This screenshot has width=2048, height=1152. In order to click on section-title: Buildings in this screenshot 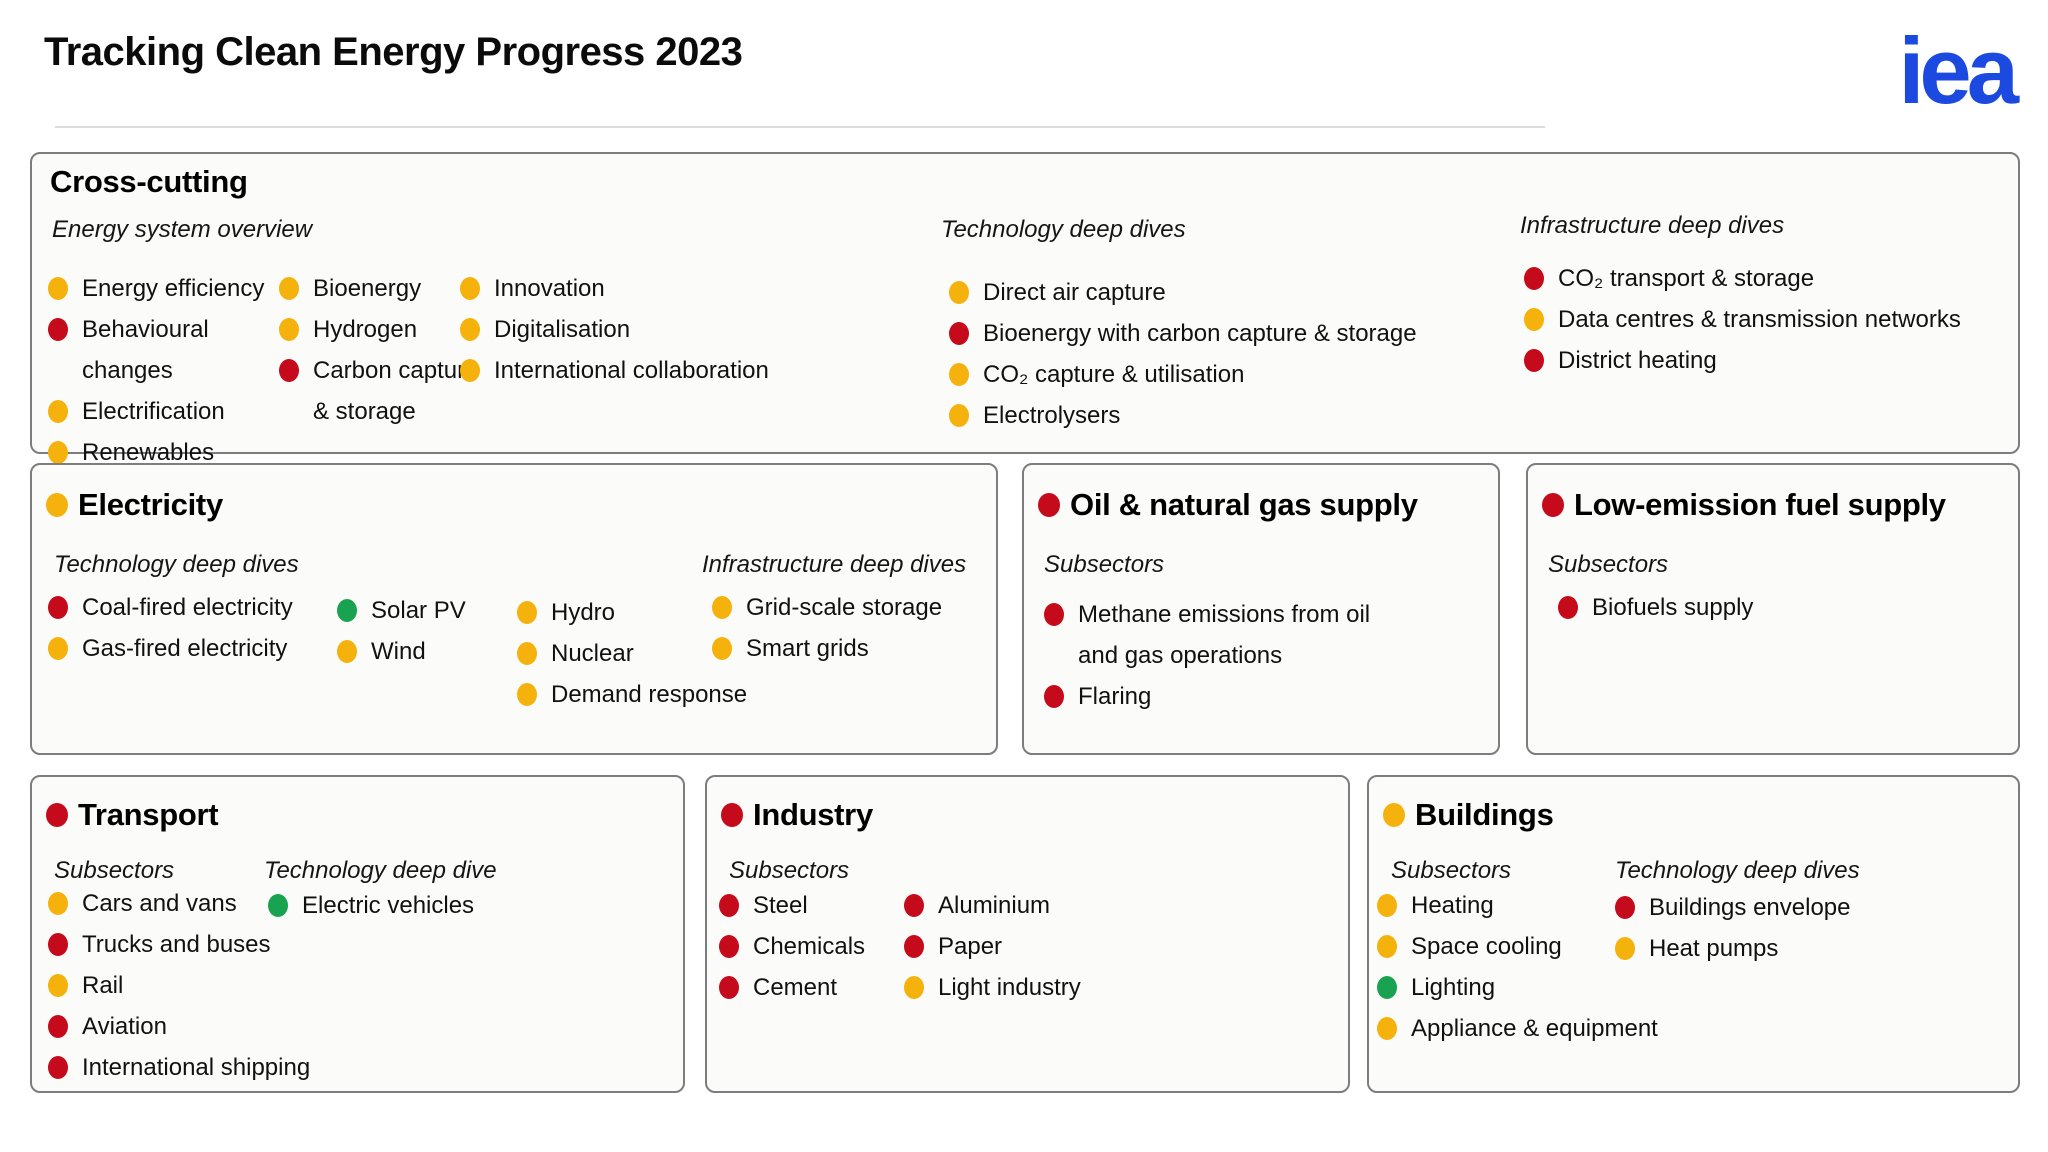, I will do `click(1484, 814)`.